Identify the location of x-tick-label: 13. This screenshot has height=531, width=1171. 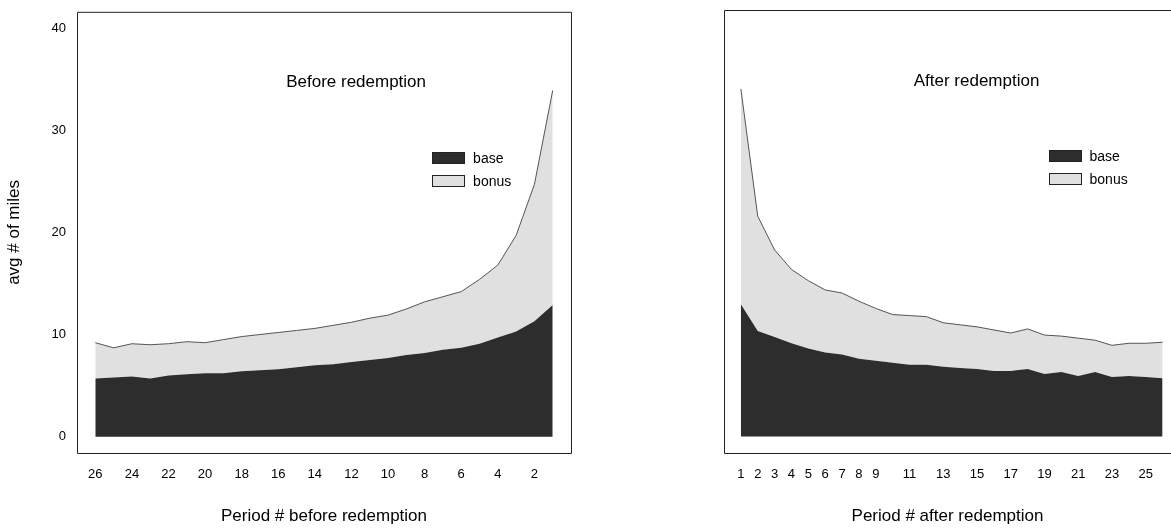
(943, 474).